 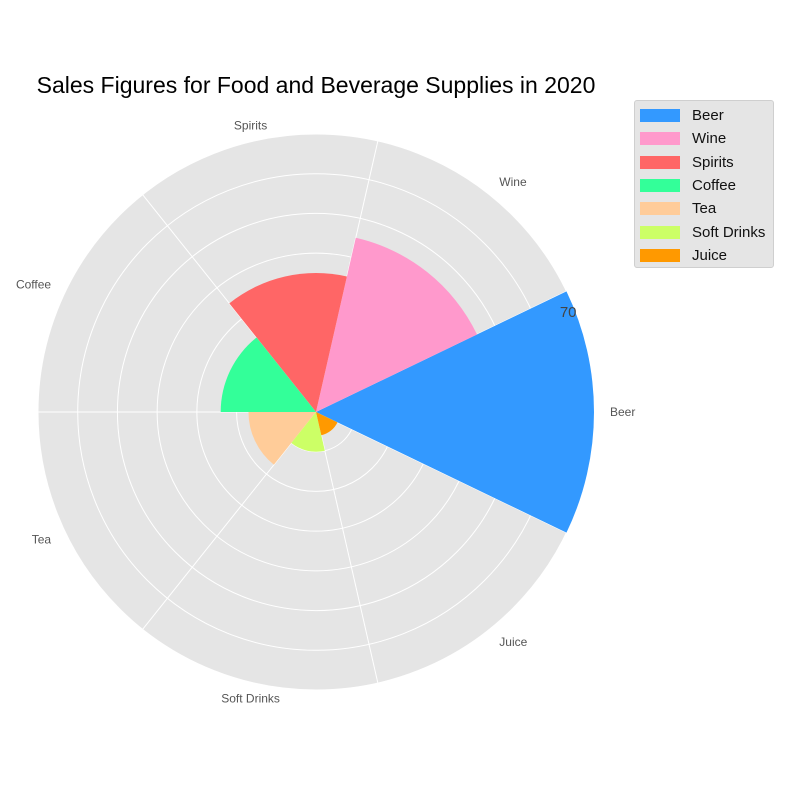 What do you see at coordinates (513, 642) in the screenshot?
I see `category-label-juice: Juice` at bounding box center [513, 642].